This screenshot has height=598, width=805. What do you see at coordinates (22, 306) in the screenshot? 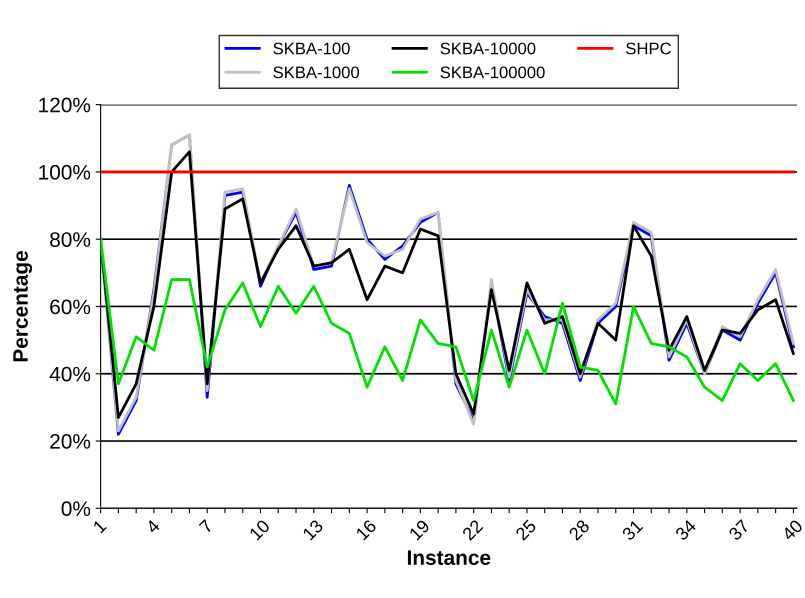
I see `y-axis-title: Percentage` at bounding box center [22, 306].